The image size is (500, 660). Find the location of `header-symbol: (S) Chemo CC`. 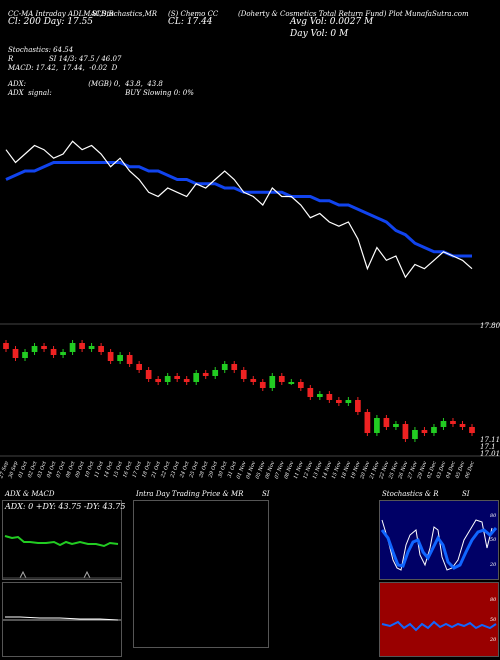

header-symbol: (S) Chemo CC is located at coordinates (193, 14).